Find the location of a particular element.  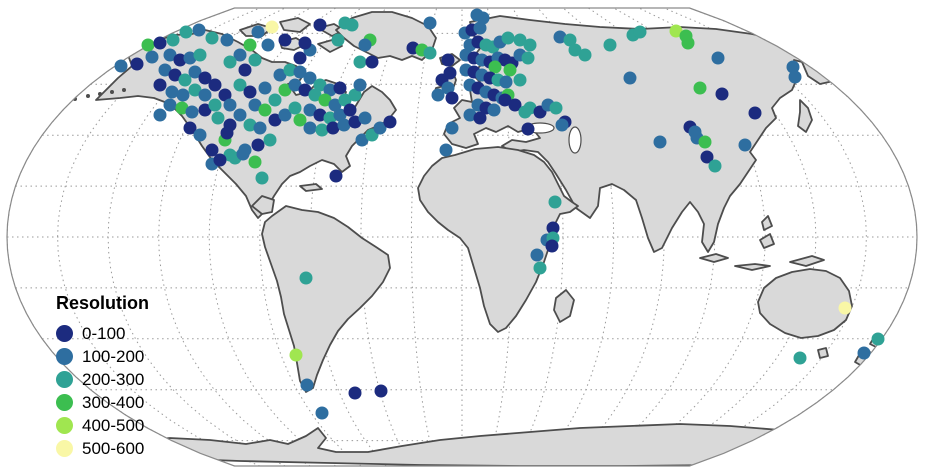

legend-title: Resolution is located at coordinates (102, 303).